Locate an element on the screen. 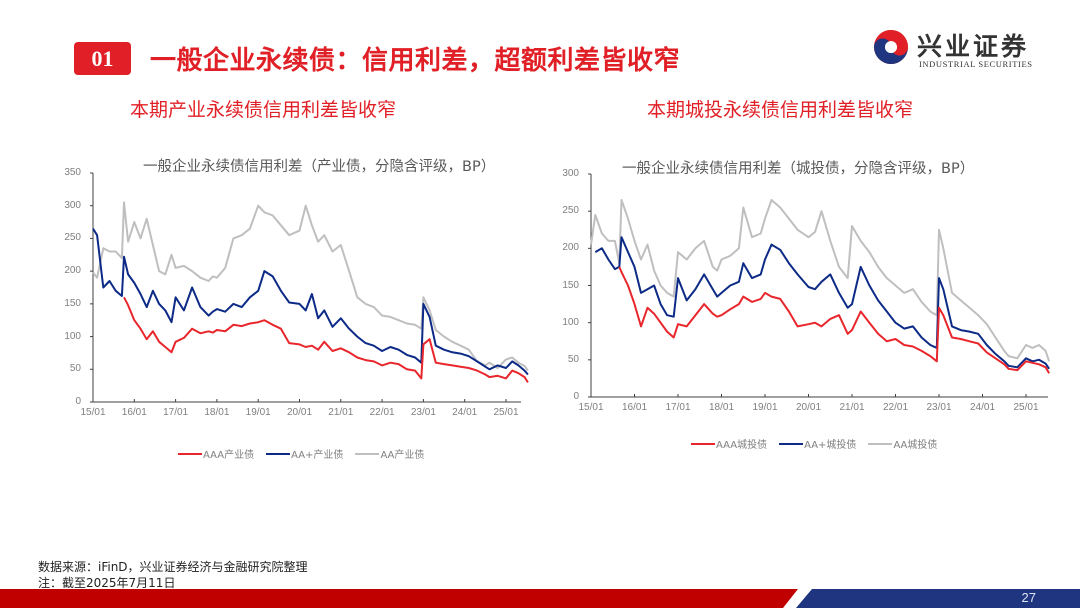 This screenshot has height=608, width=1080. legend-item-aa-plus: AA+产业债 is located at coordinates (304, 453).